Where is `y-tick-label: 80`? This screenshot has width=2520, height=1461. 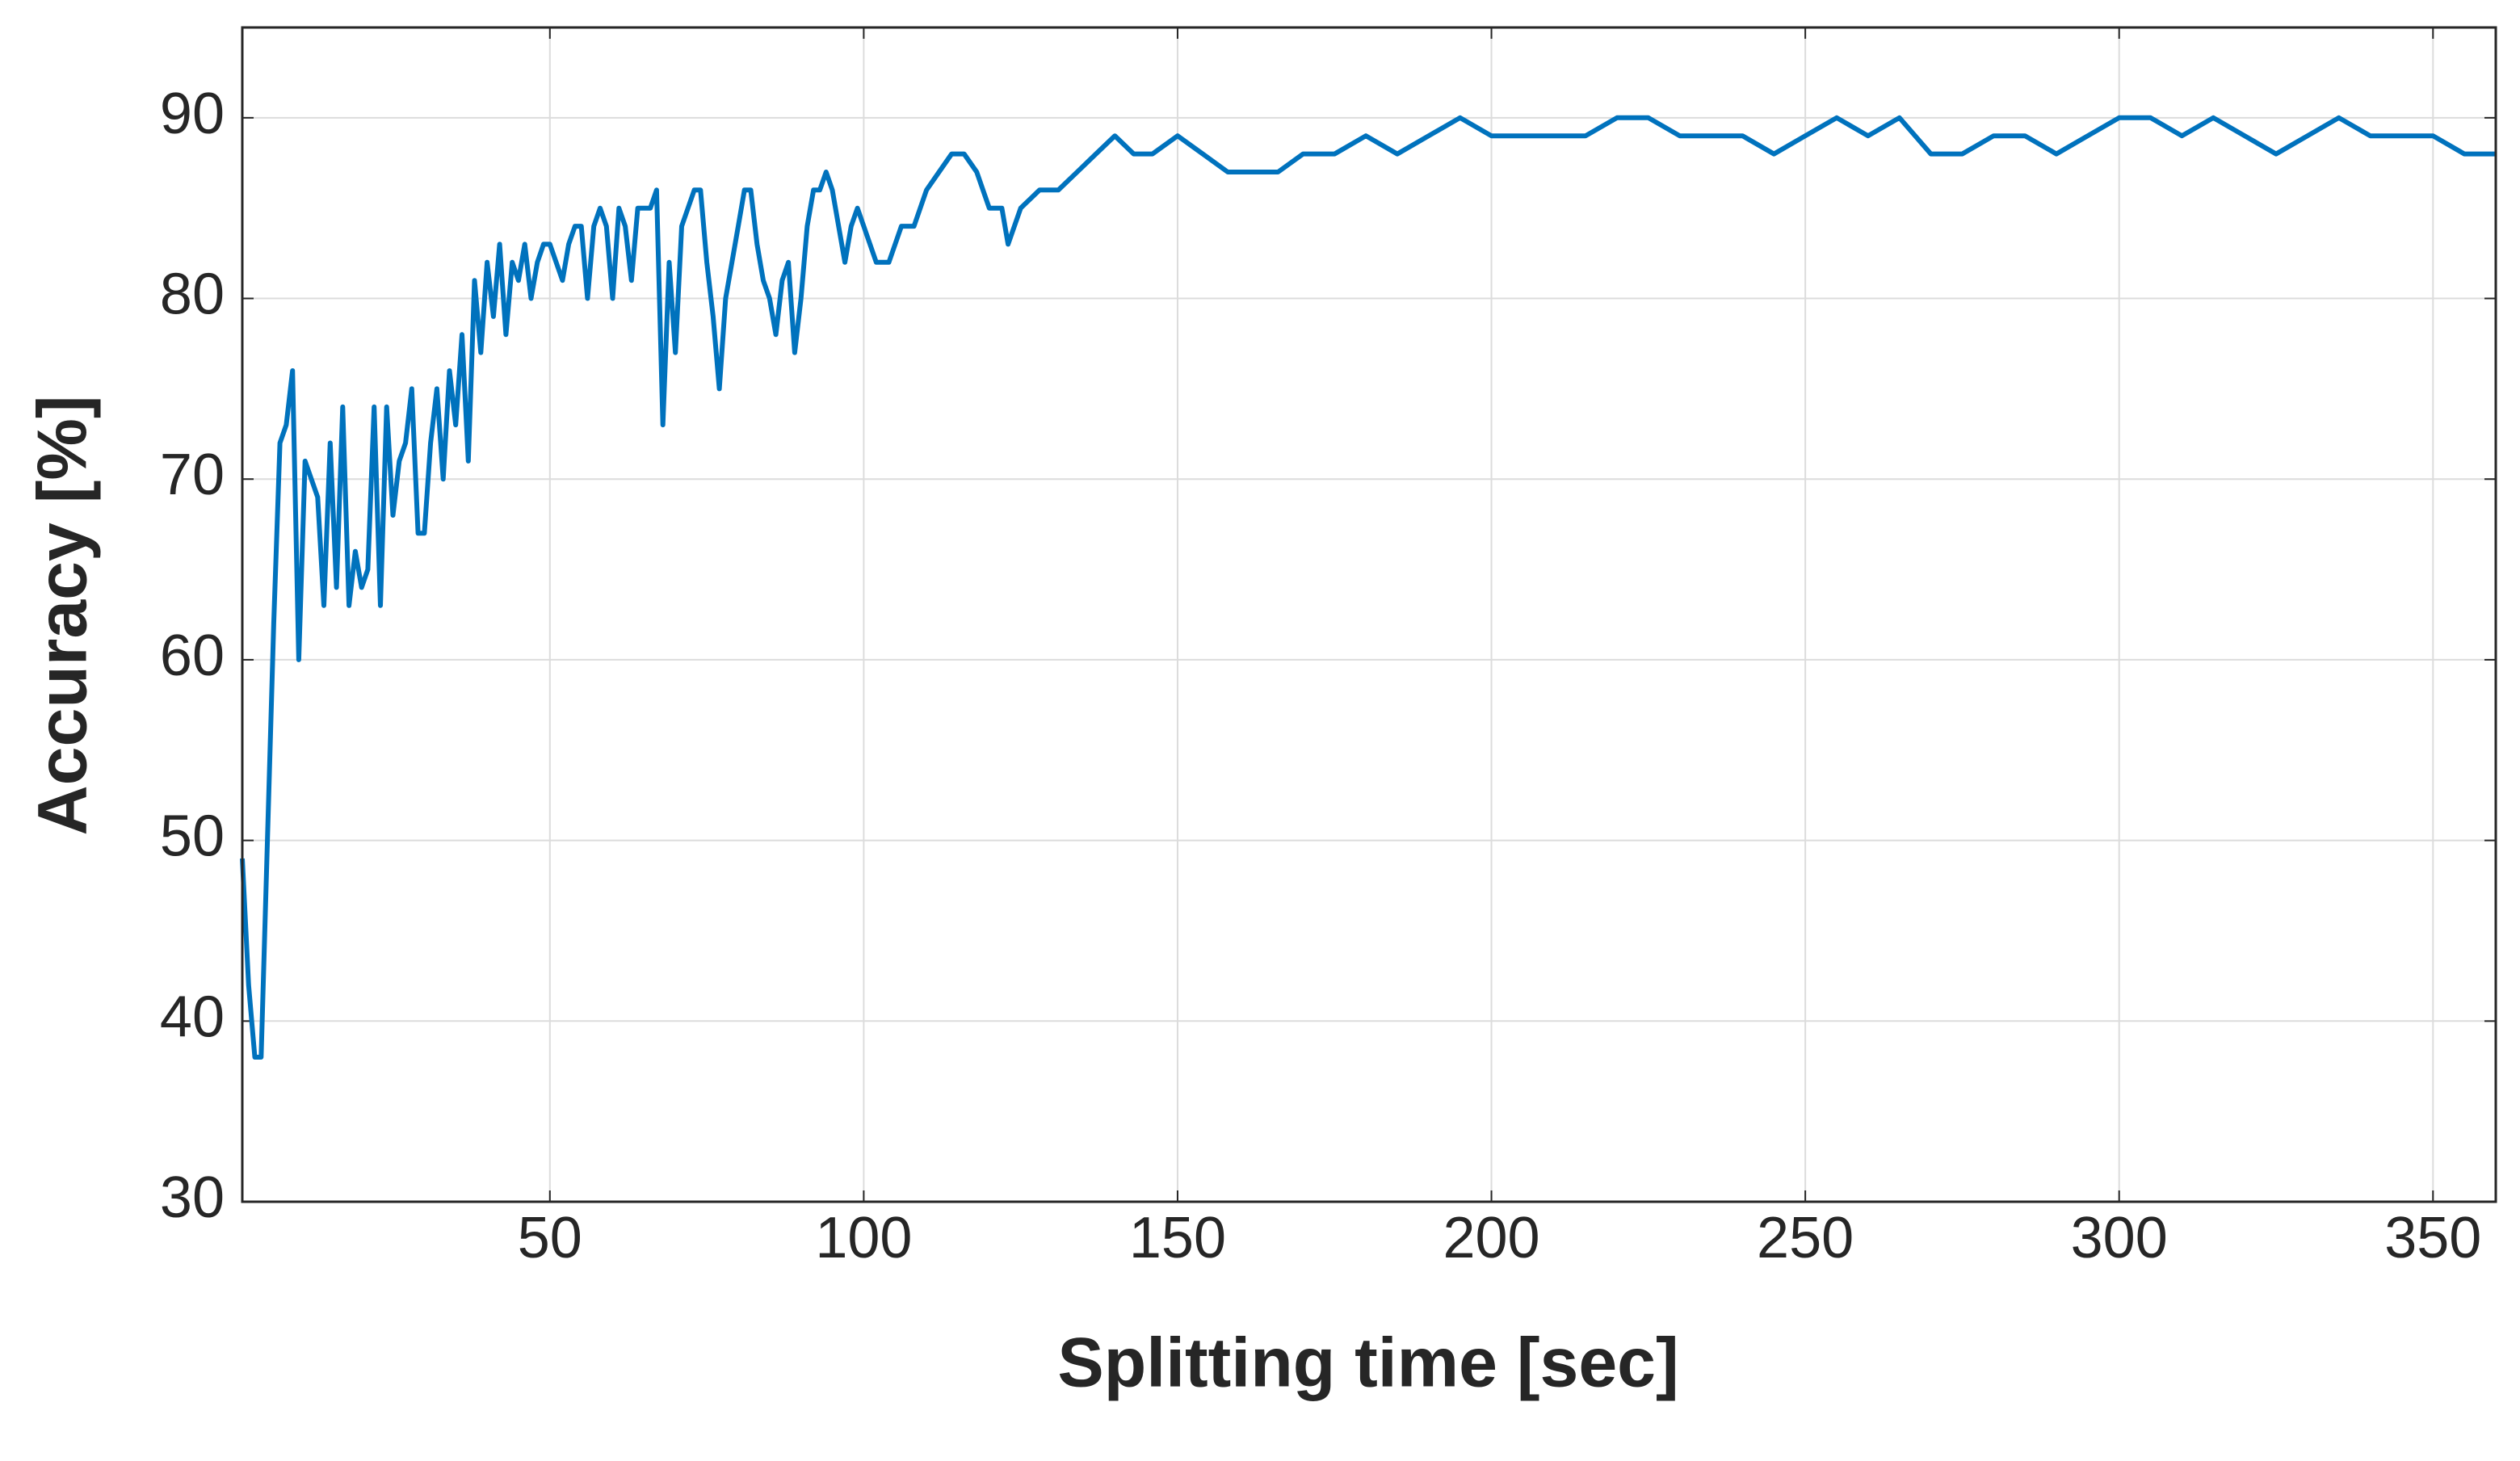 y-tick-label: 80 is located at coordinates (192, 294).